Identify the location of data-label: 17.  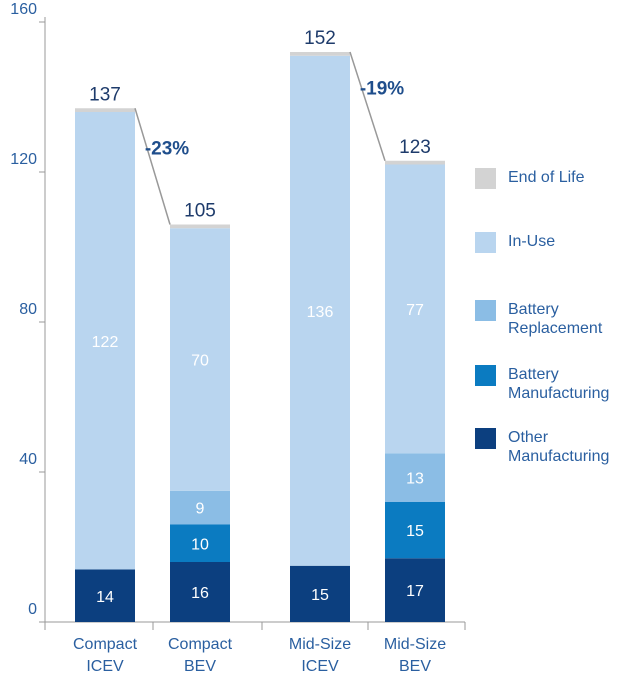
(415, 591).